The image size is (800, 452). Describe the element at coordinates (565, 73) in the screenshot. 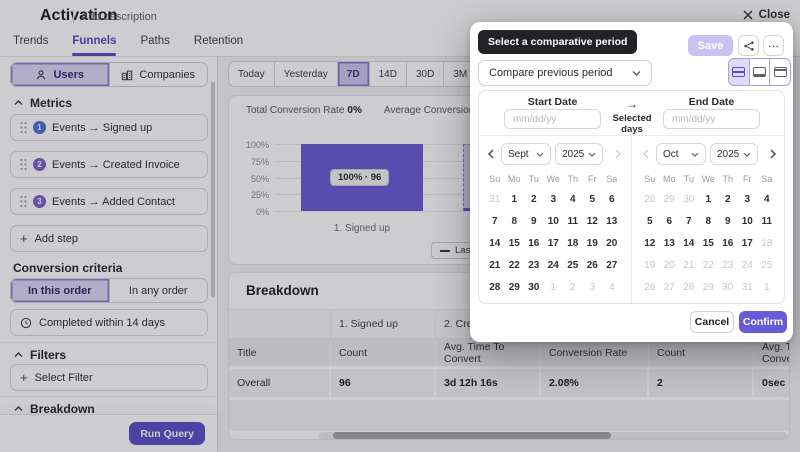

I see `compare-period-dropdown: Compare previous period` at that location.